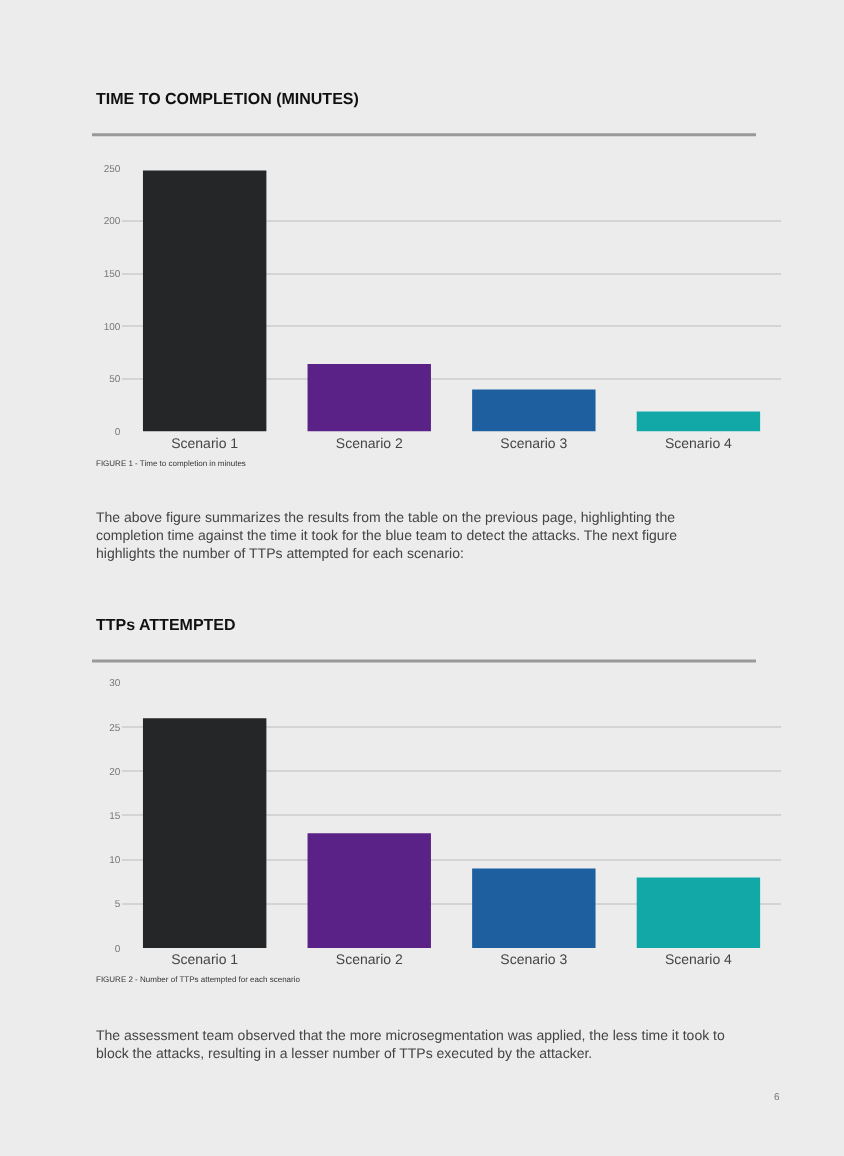 The image size is (844, 1156). What do you see at coordinates (228, 99) in the screenshot?
I see `chart-title: TIME TO COMPLETION (MINUTES)` at bounding box center [228, 99].